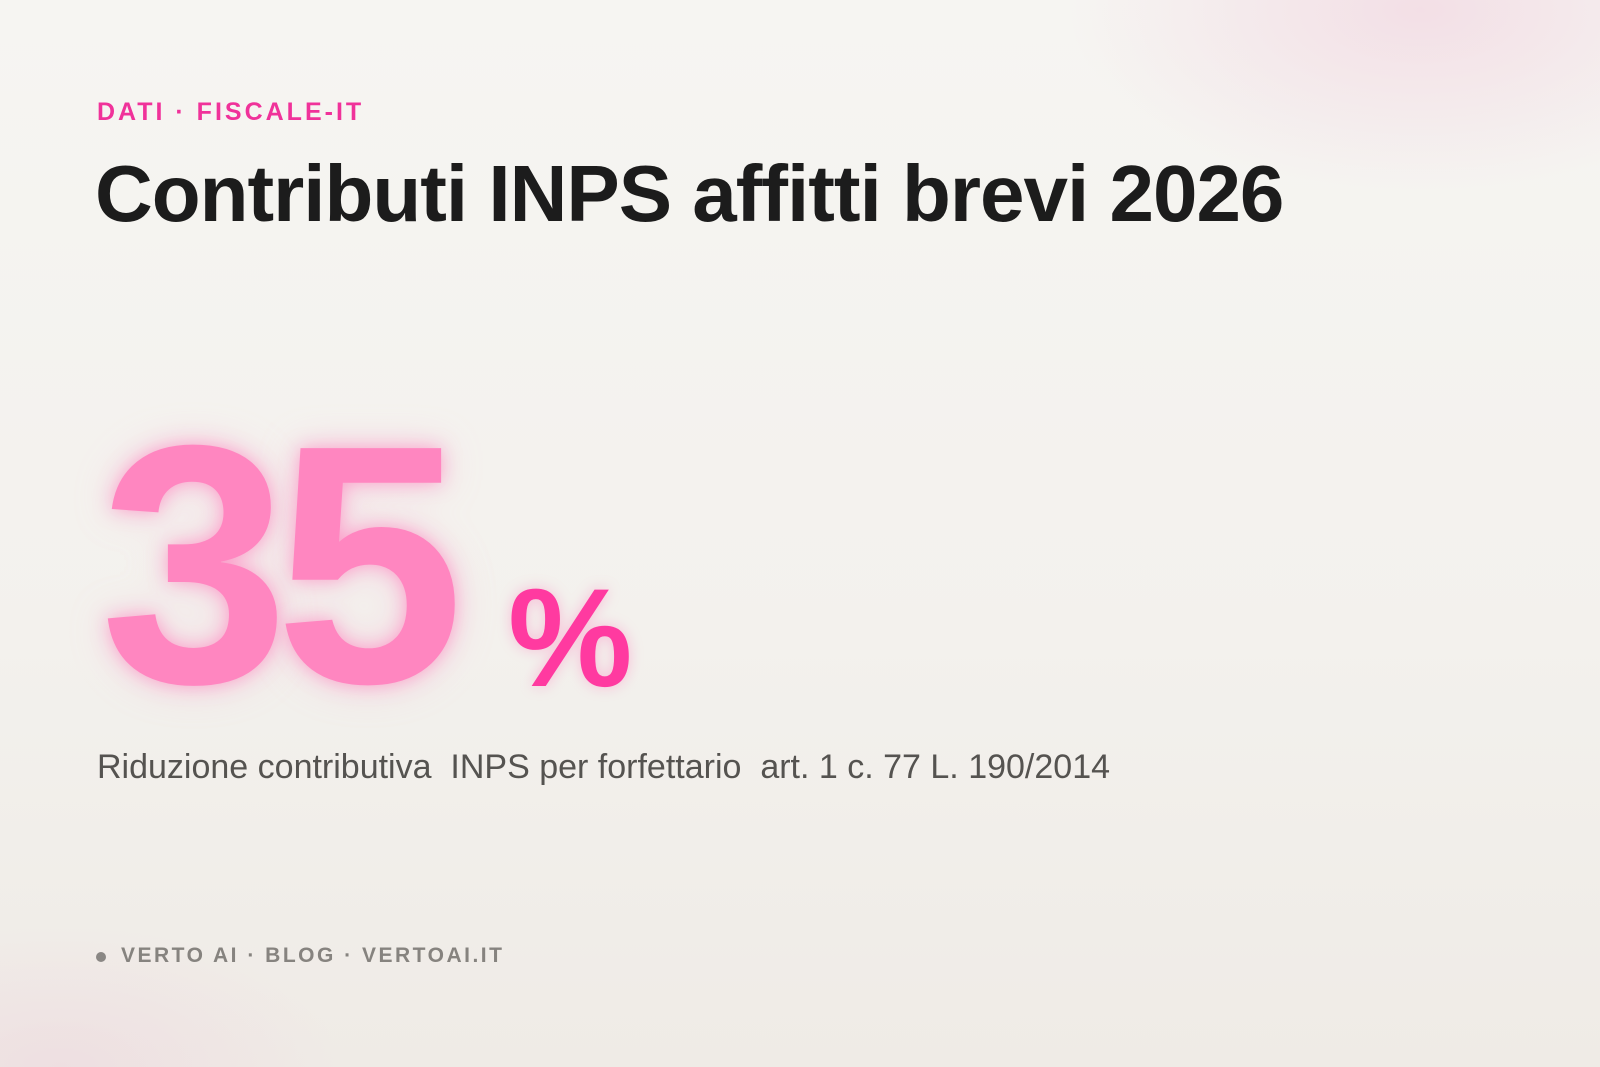 This screenshot has height=1067, width=1600. Describe the element at coordinates (231, 112) in the screenshot. I see `eyebrow: DATI · FISCALE-IT` at that location.